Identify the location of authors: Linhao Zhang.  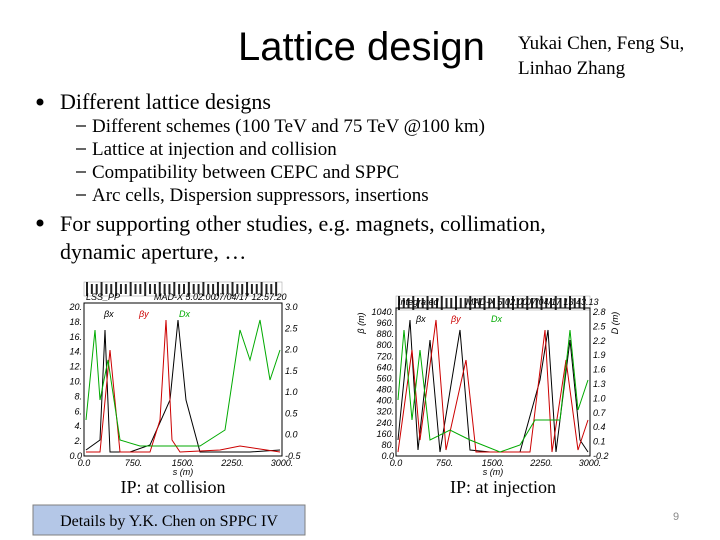
(572, 68).